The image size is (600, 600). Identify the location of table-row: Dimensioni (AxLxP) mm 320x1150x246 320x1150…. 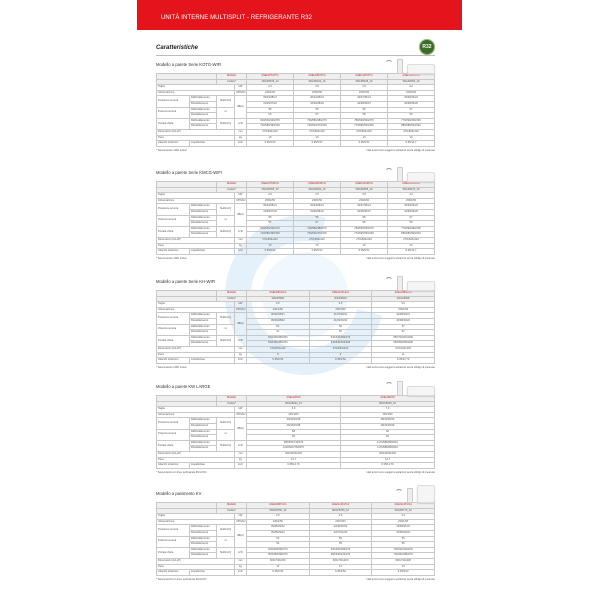
(295, 454).